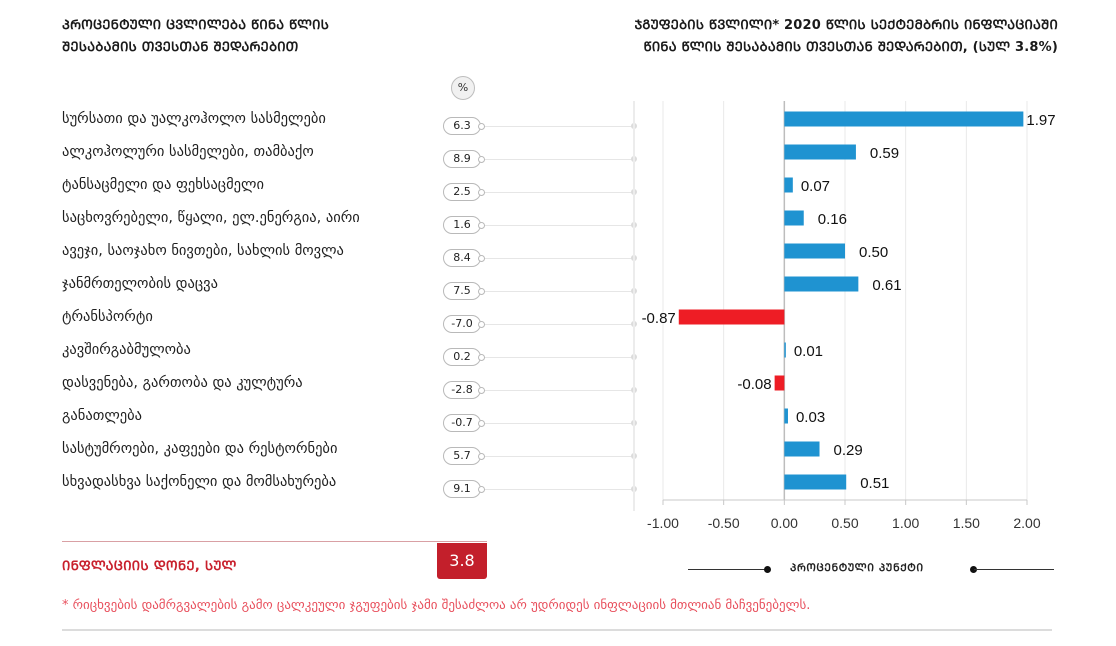  What do you see at coordinates (462, 561) in the screenshot?
I see `inflation-level-value: 3.8` at bounding box center [462, 561].